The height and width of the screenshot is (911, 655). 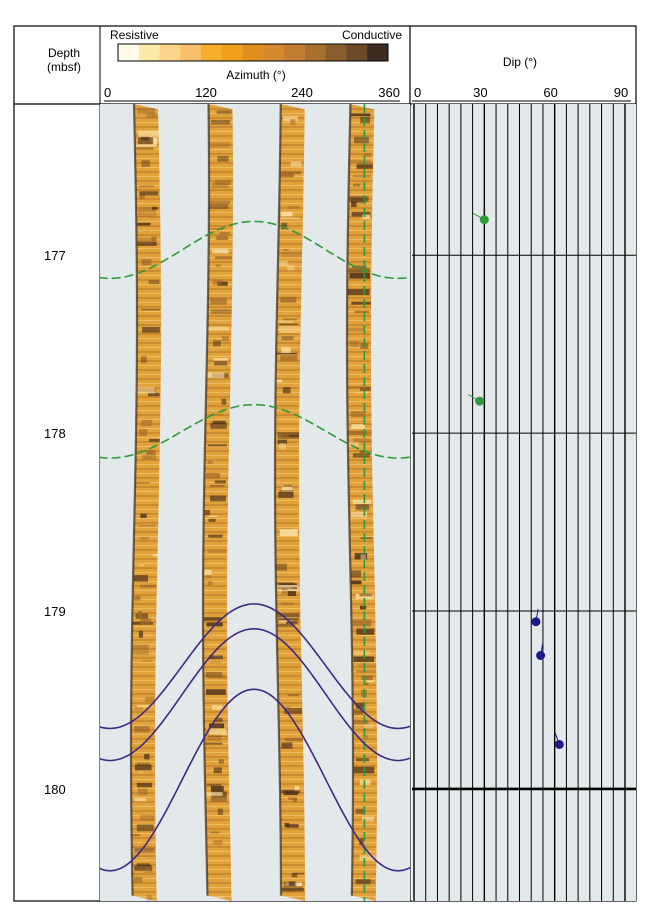 I want to click on dip-axis: 0 30 60 90, so click(x=521, y=93).